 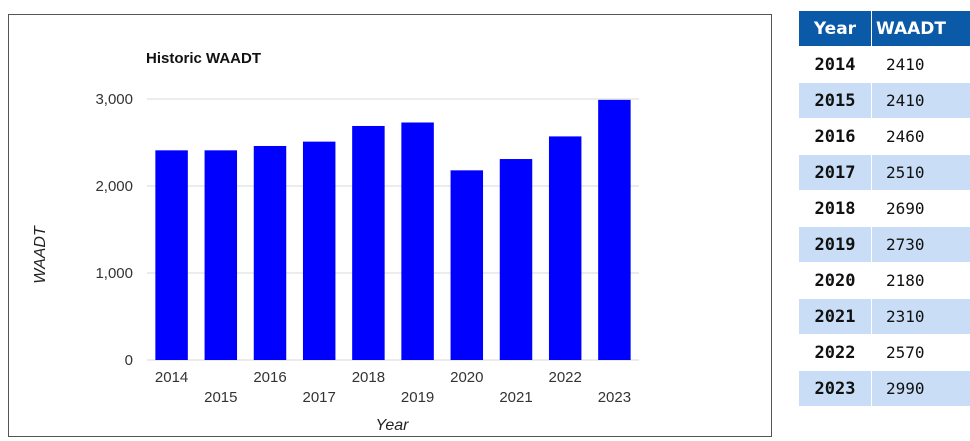 What do you see at coordinates (835, 28) in the screenshot?
I see `table-header-year: Year` at bounding box center [835, 28].